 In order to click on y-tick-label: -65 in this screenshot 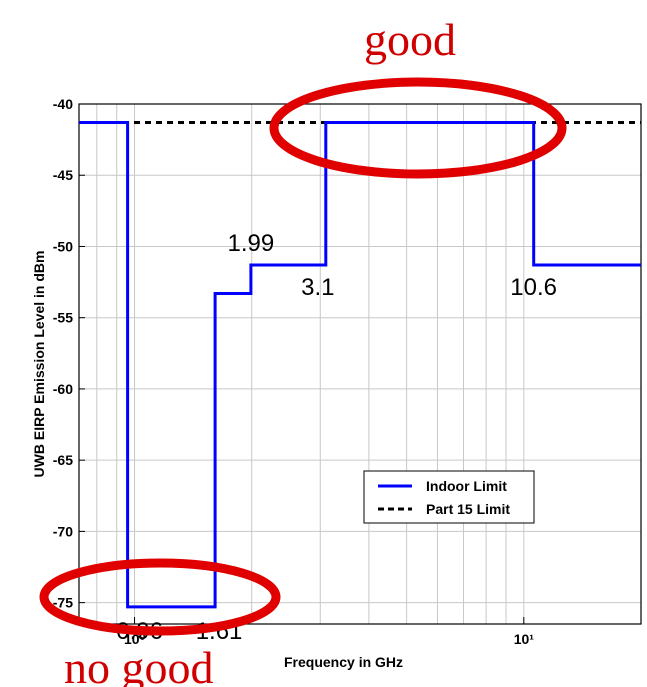, I will do `click(63, 460)`.